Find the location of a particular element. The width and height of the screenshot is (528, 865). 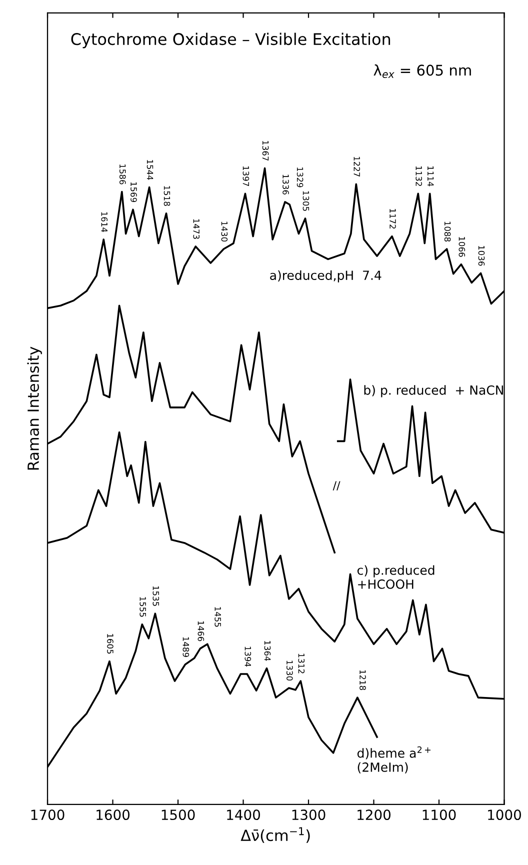

annotation: 1473 is located at coordinates (196, 229).